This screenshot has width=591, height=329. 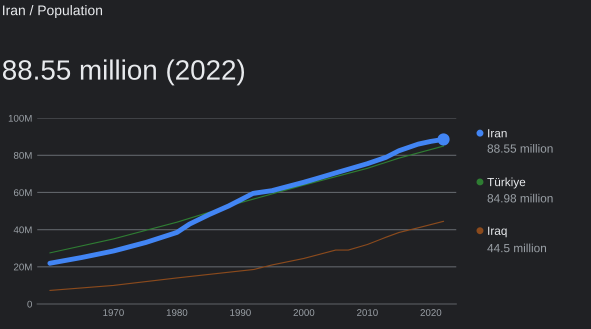 I want to click on text: 44.5 million, so click(x=516, y=248).